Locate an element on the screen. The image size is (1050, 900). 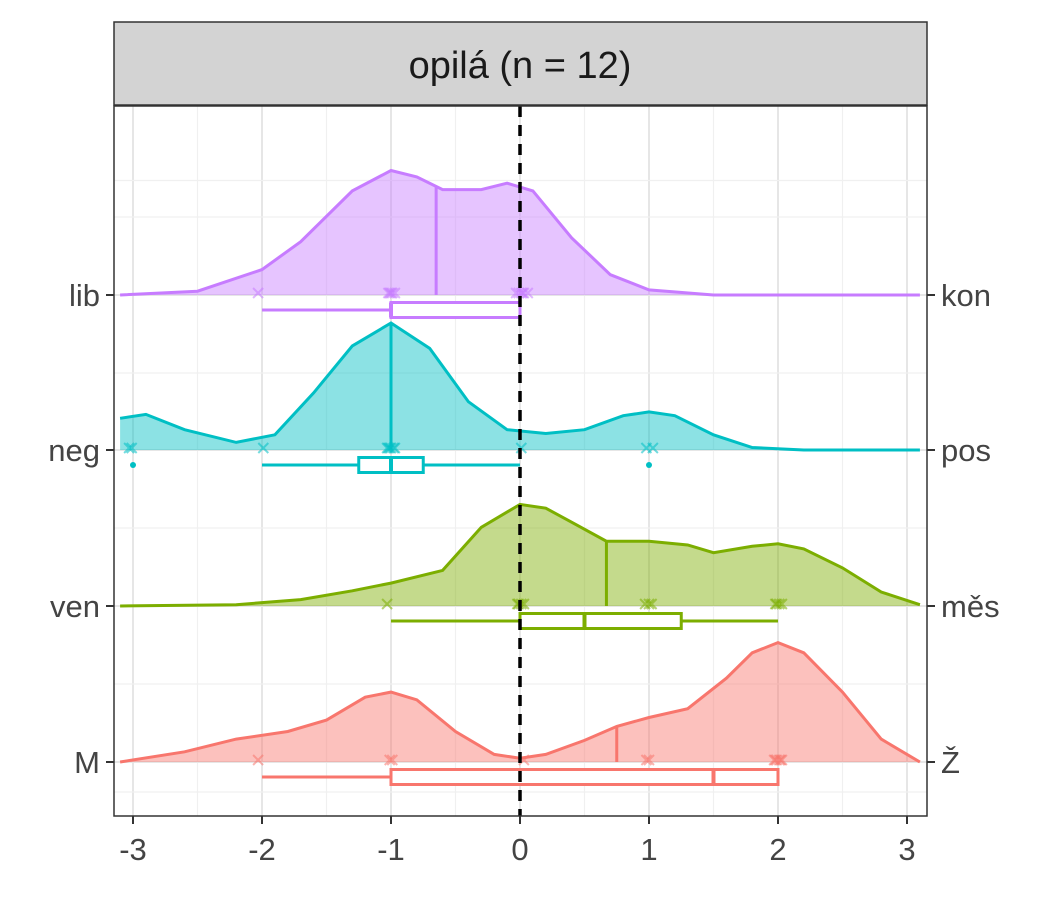
x-tick-label: -3 is located at coordinates (133, 849).